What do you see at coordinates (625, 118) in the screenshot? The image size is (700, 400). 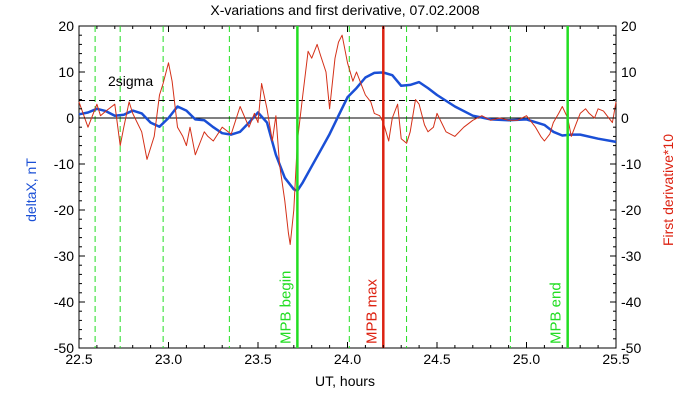 I see `y-tick-label-right: 0` at bounding box center [625, 118].